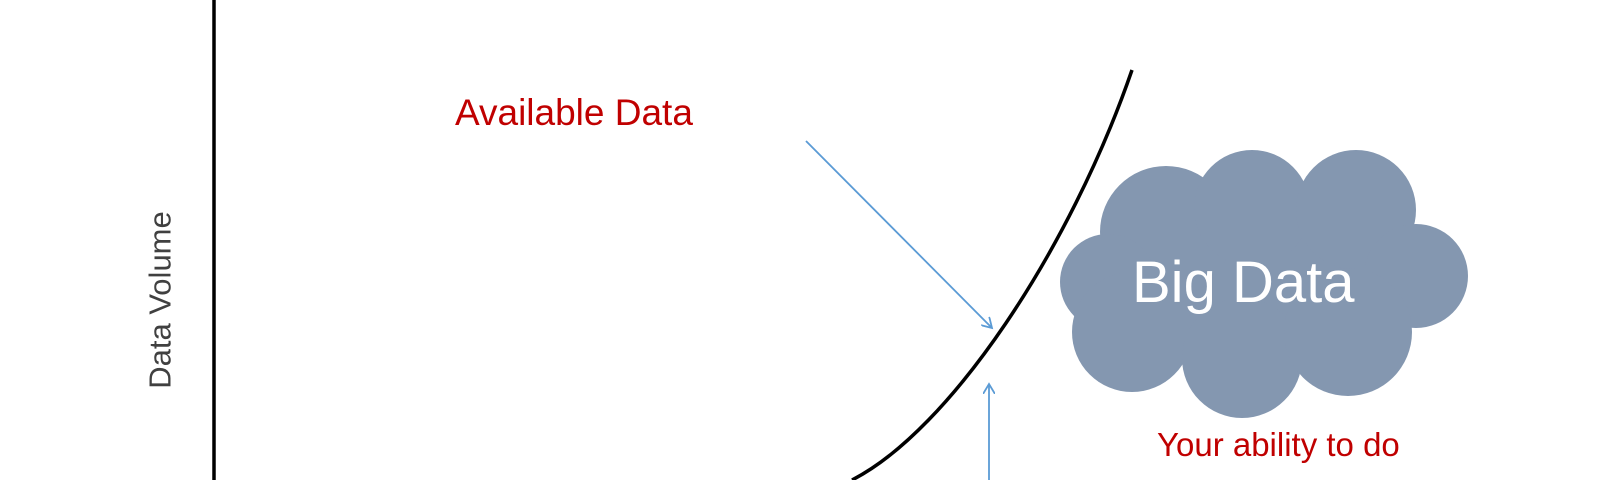 The width and height of the screenshot is (1600, 480). What do you see at coordinates (898, 234) in the screenshot?
I see `available-data-arrow` at bounding box center [898, 234].